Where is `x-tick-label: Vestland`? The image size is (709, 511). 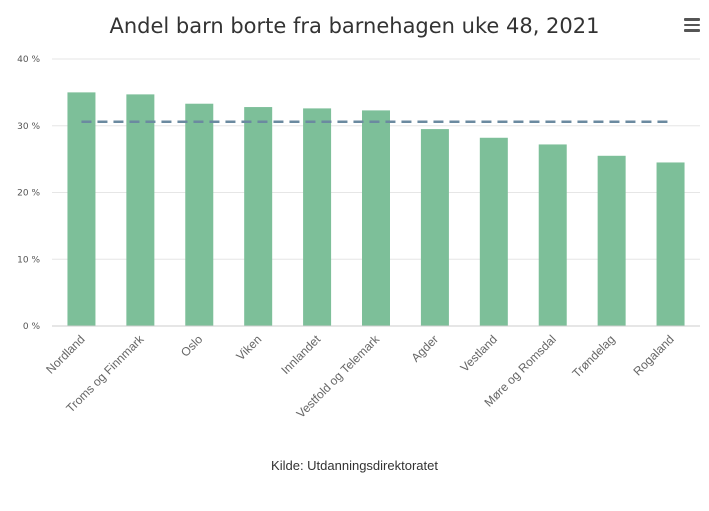 x-tick-label: Vestland is located at coordinates (478, 353).